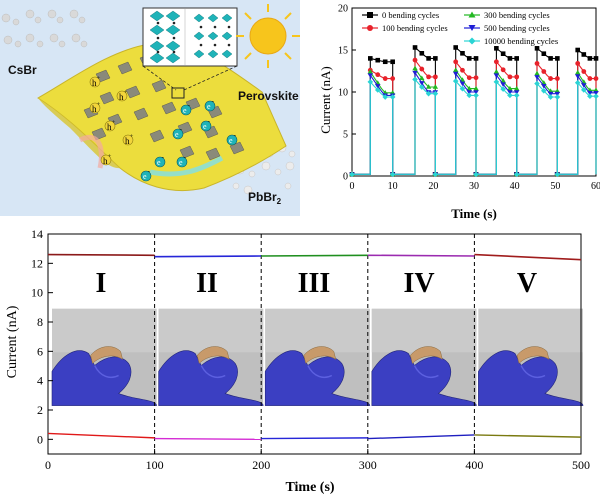 The height and width of the screenshot is (495, 600). What do you see at coordinates (189, 140) in the screenshot?
I see `electrons: e- e- e- e- e- e- e- e-` at bounding box center [189, 140].